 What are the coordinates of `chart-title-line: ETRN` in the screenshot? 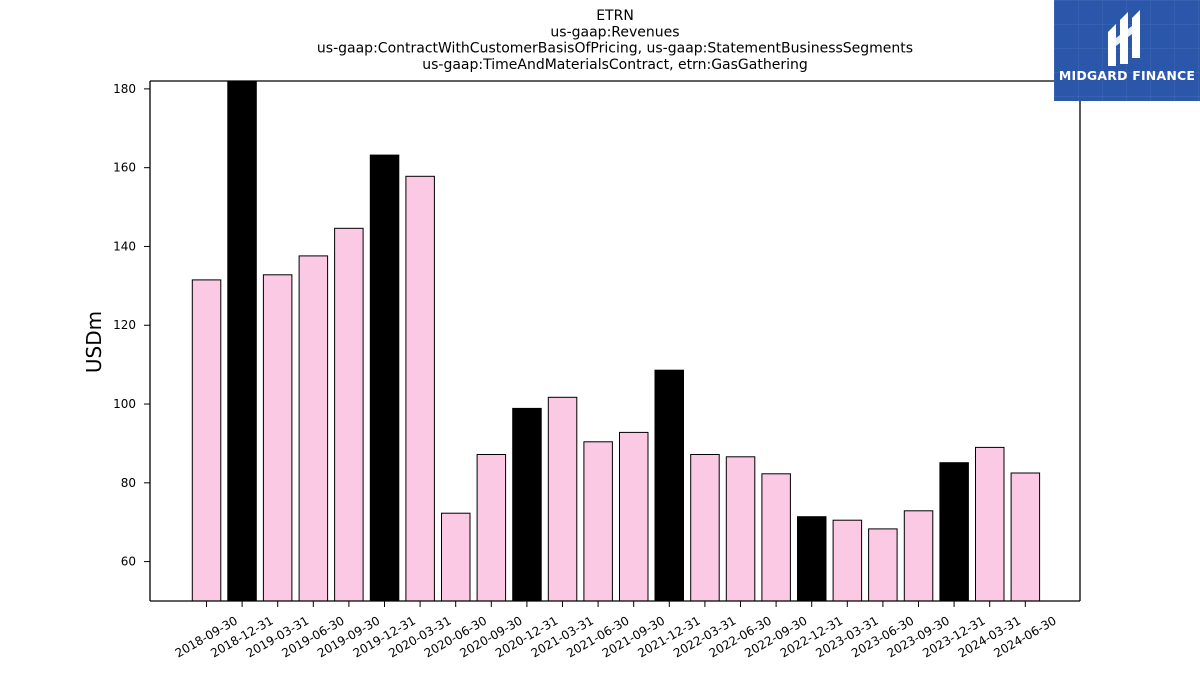 It's located at (615, 16).